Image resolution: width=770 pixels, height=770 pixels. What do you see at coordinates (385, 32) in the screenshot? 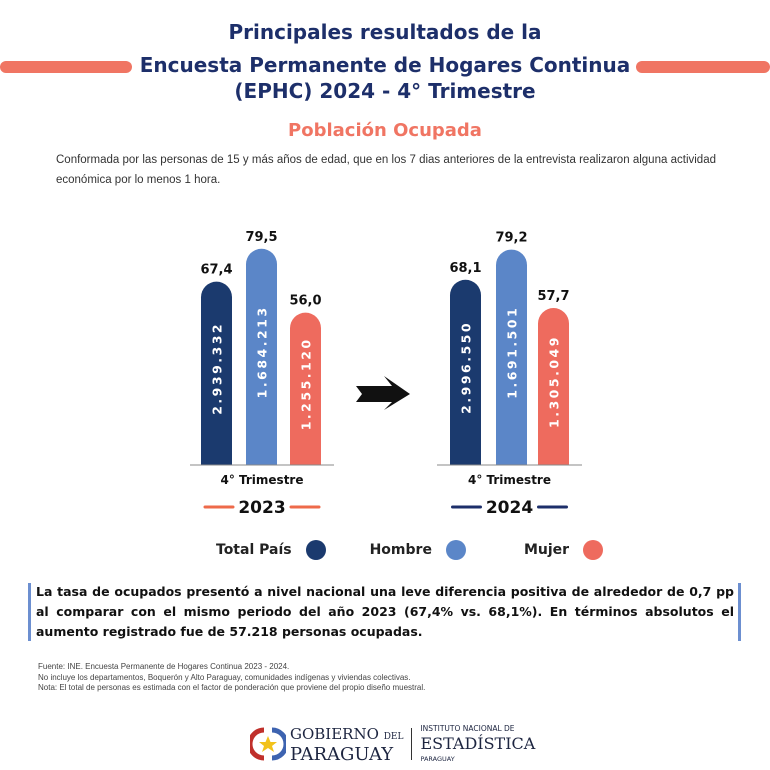
I see `title-line-1: Principales resultados de la` at bounding box center [385, 32].